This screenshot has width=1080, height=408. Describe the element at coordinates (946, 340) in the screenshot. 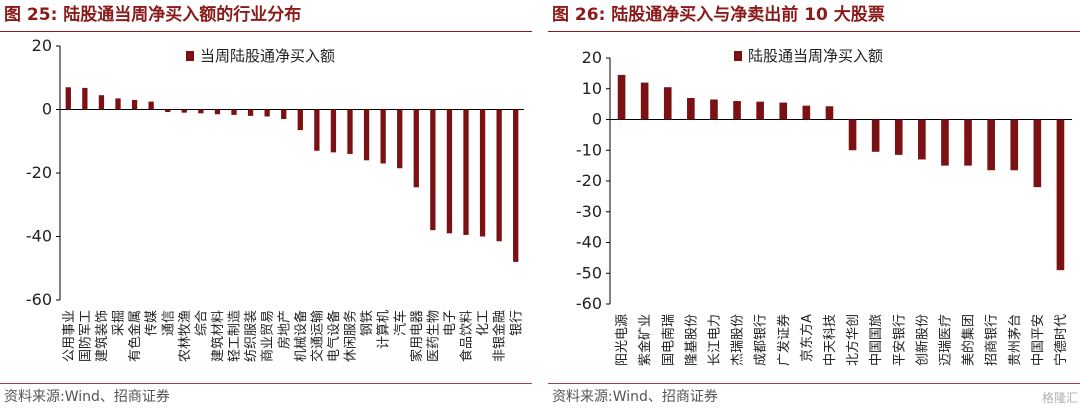

I see `x-tick-label: 迈瑞医疗` at that location.